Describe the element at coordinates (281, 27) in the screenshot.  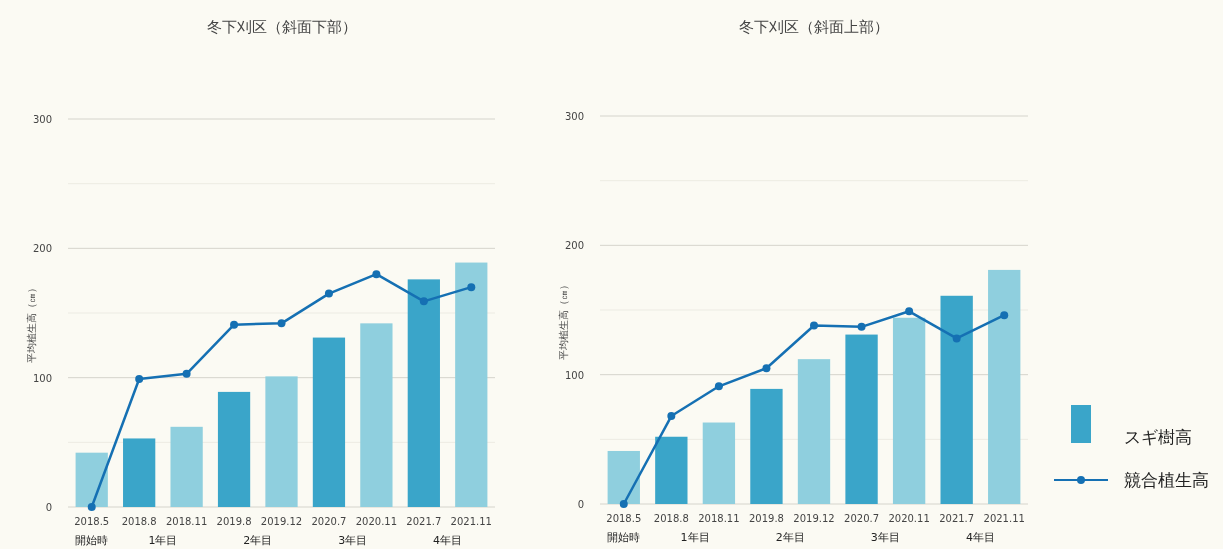
I see `chart-title: 冬下刈区（斜面下部）` at that location.